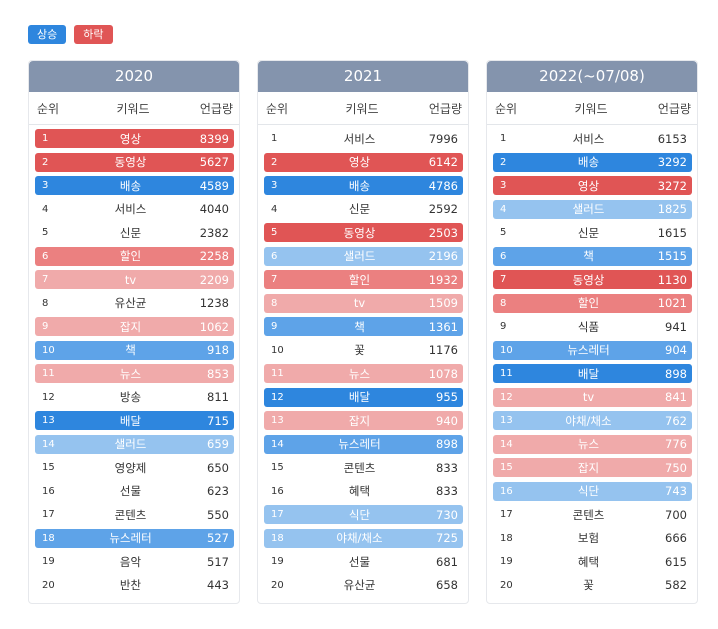  Describe the element at coordinates (592, 491) in the screenshot. I see `table-row: 16 식단 743` at that location.